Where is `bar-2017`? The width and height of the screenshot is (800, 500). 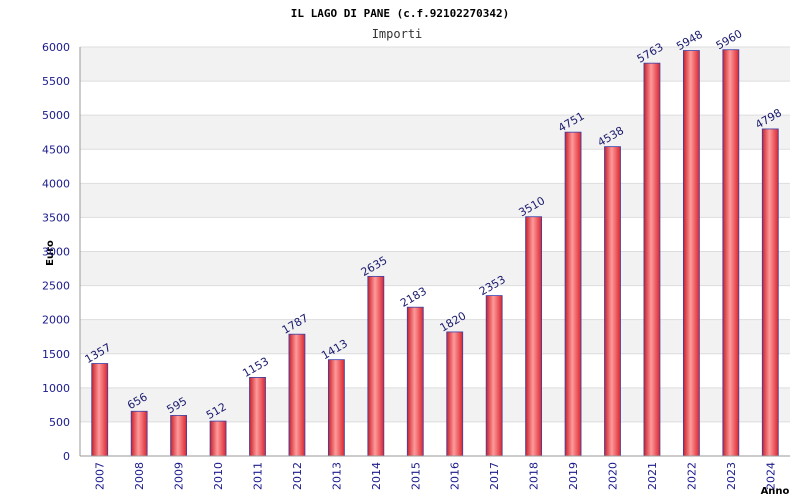
bar-2017 is located at coordinates (494, 376).